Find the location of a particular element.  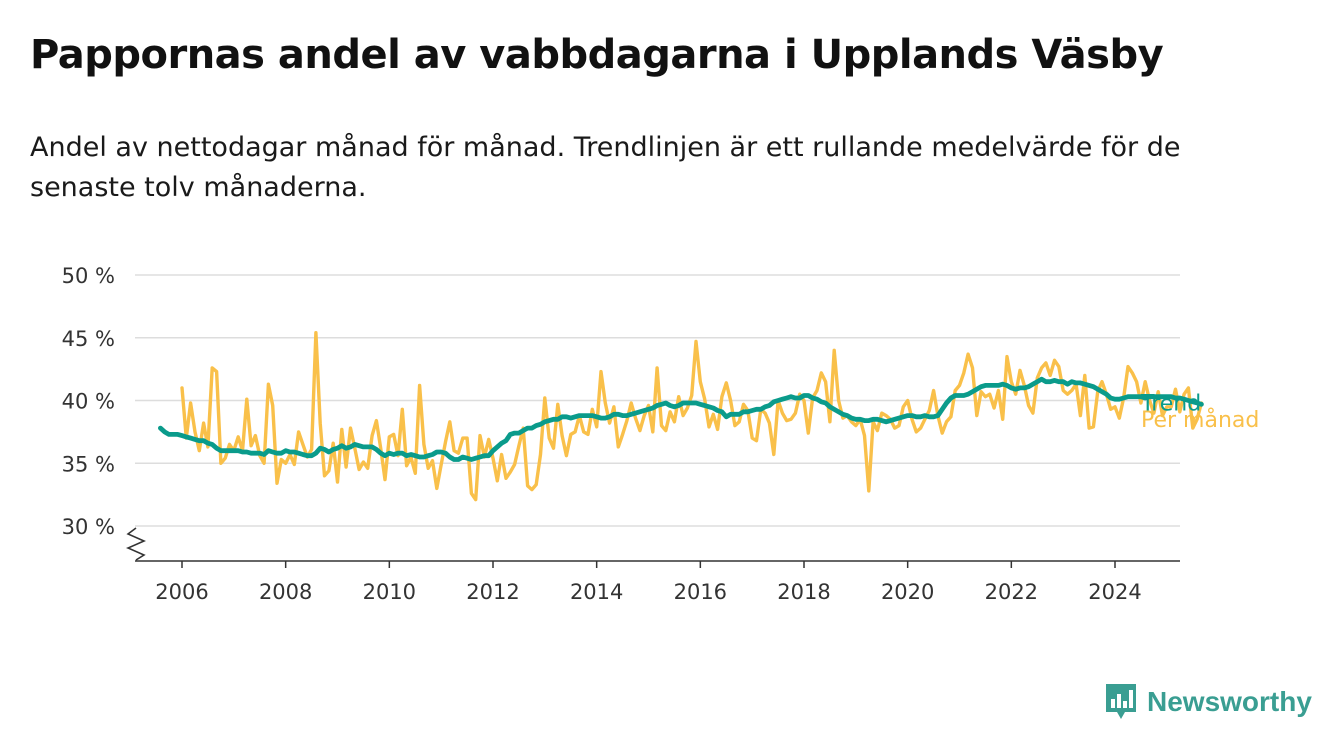

x-tick-label: 2012 is located at coordinates (492, 592).